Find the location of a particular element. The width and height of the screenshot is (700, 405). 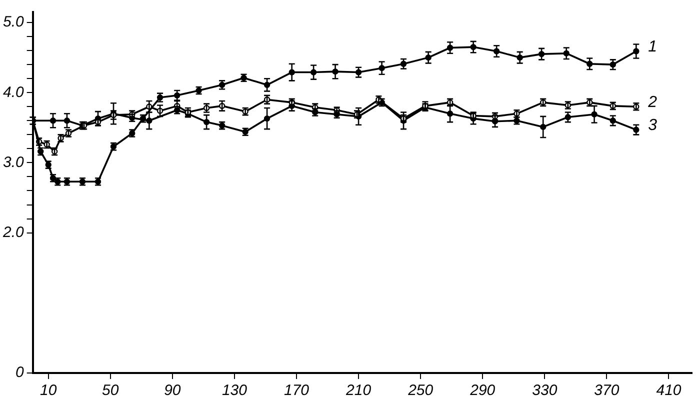

y-tick-label: 0 is located at coordinates (20, 373).